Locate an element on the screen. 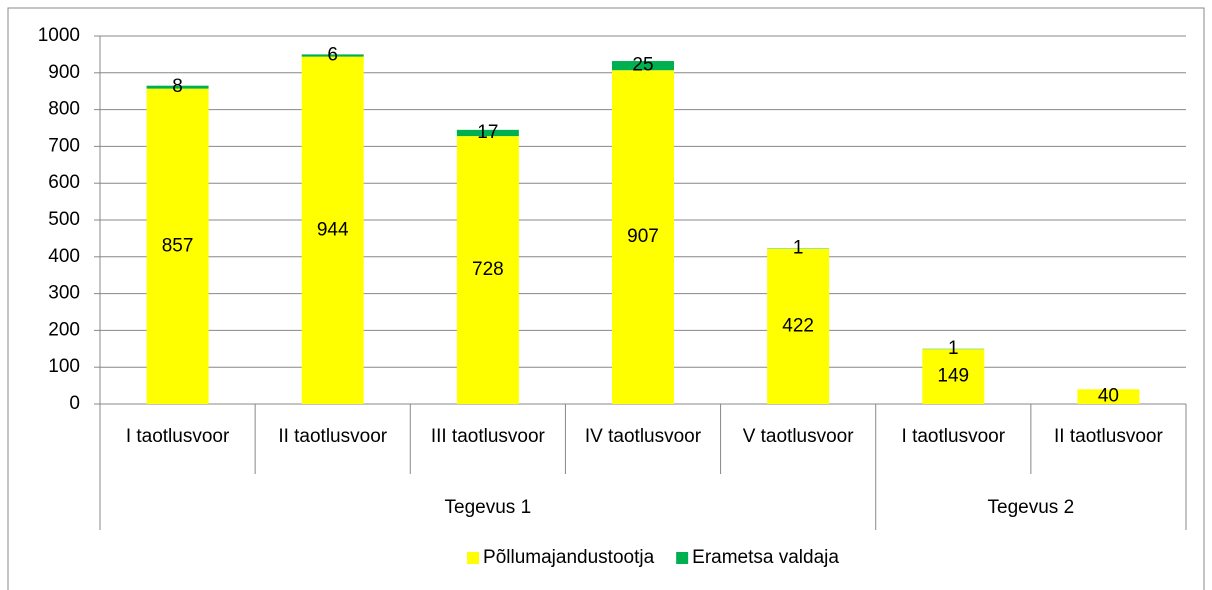 This screenshot has height=590, width=1212. data-label: 728 is located at coordinates (488, 269).